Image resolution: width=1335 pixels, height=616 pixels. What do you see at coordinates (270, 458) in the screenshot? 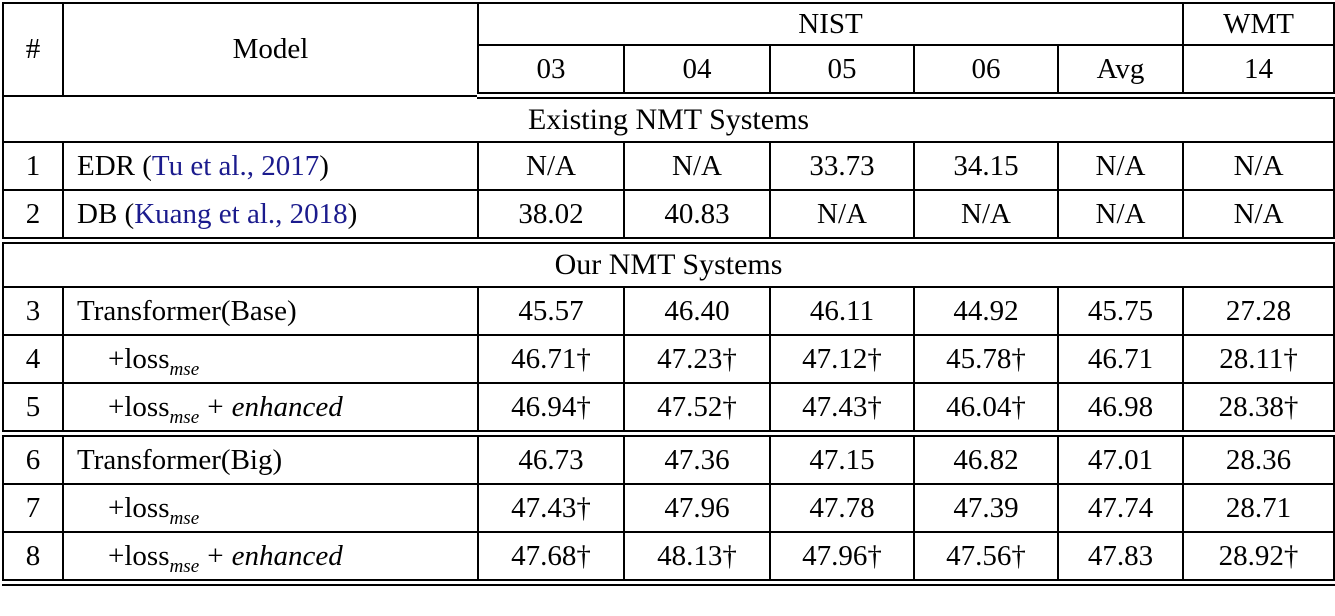
I see `model-cell: Transformer(Big)` at bounding box center [270, 458].